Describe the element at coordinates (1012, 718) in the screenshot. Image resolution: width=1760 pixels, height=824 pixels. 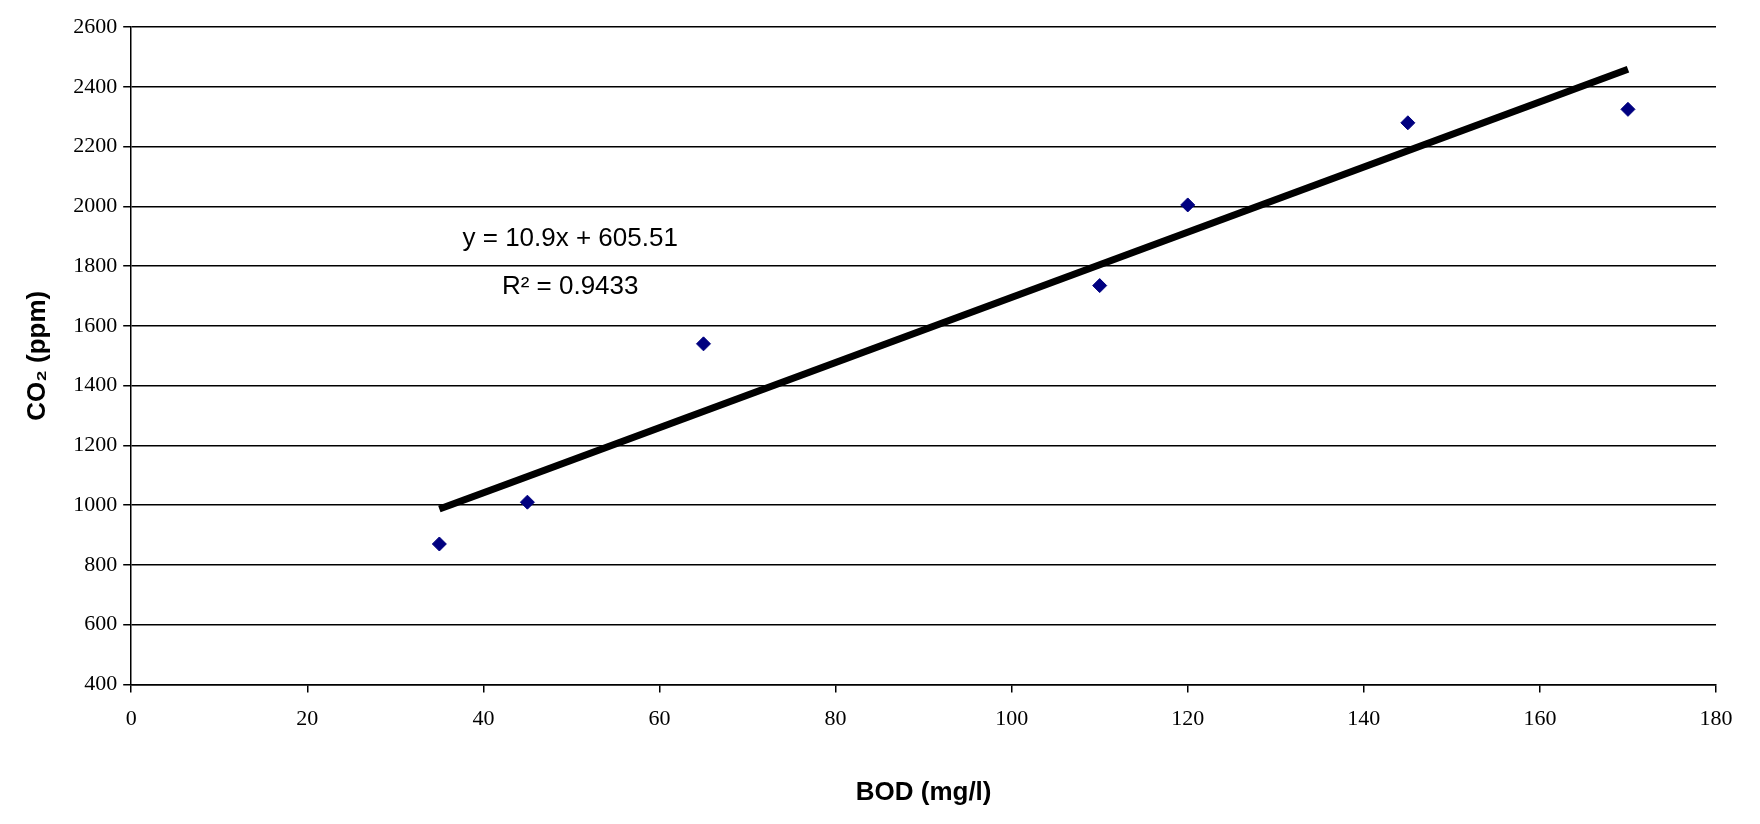
I see `x-tick-label: 100` at that location.